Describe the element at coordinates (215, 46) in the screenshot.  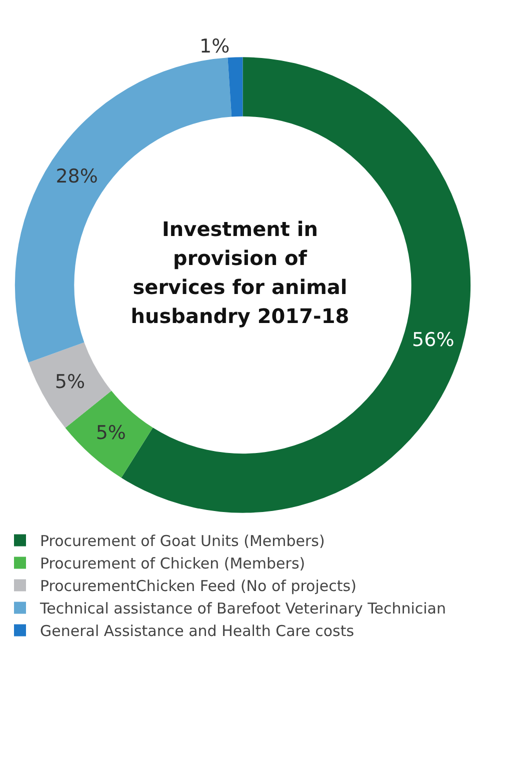
I see `data-label: 1%` at that location.